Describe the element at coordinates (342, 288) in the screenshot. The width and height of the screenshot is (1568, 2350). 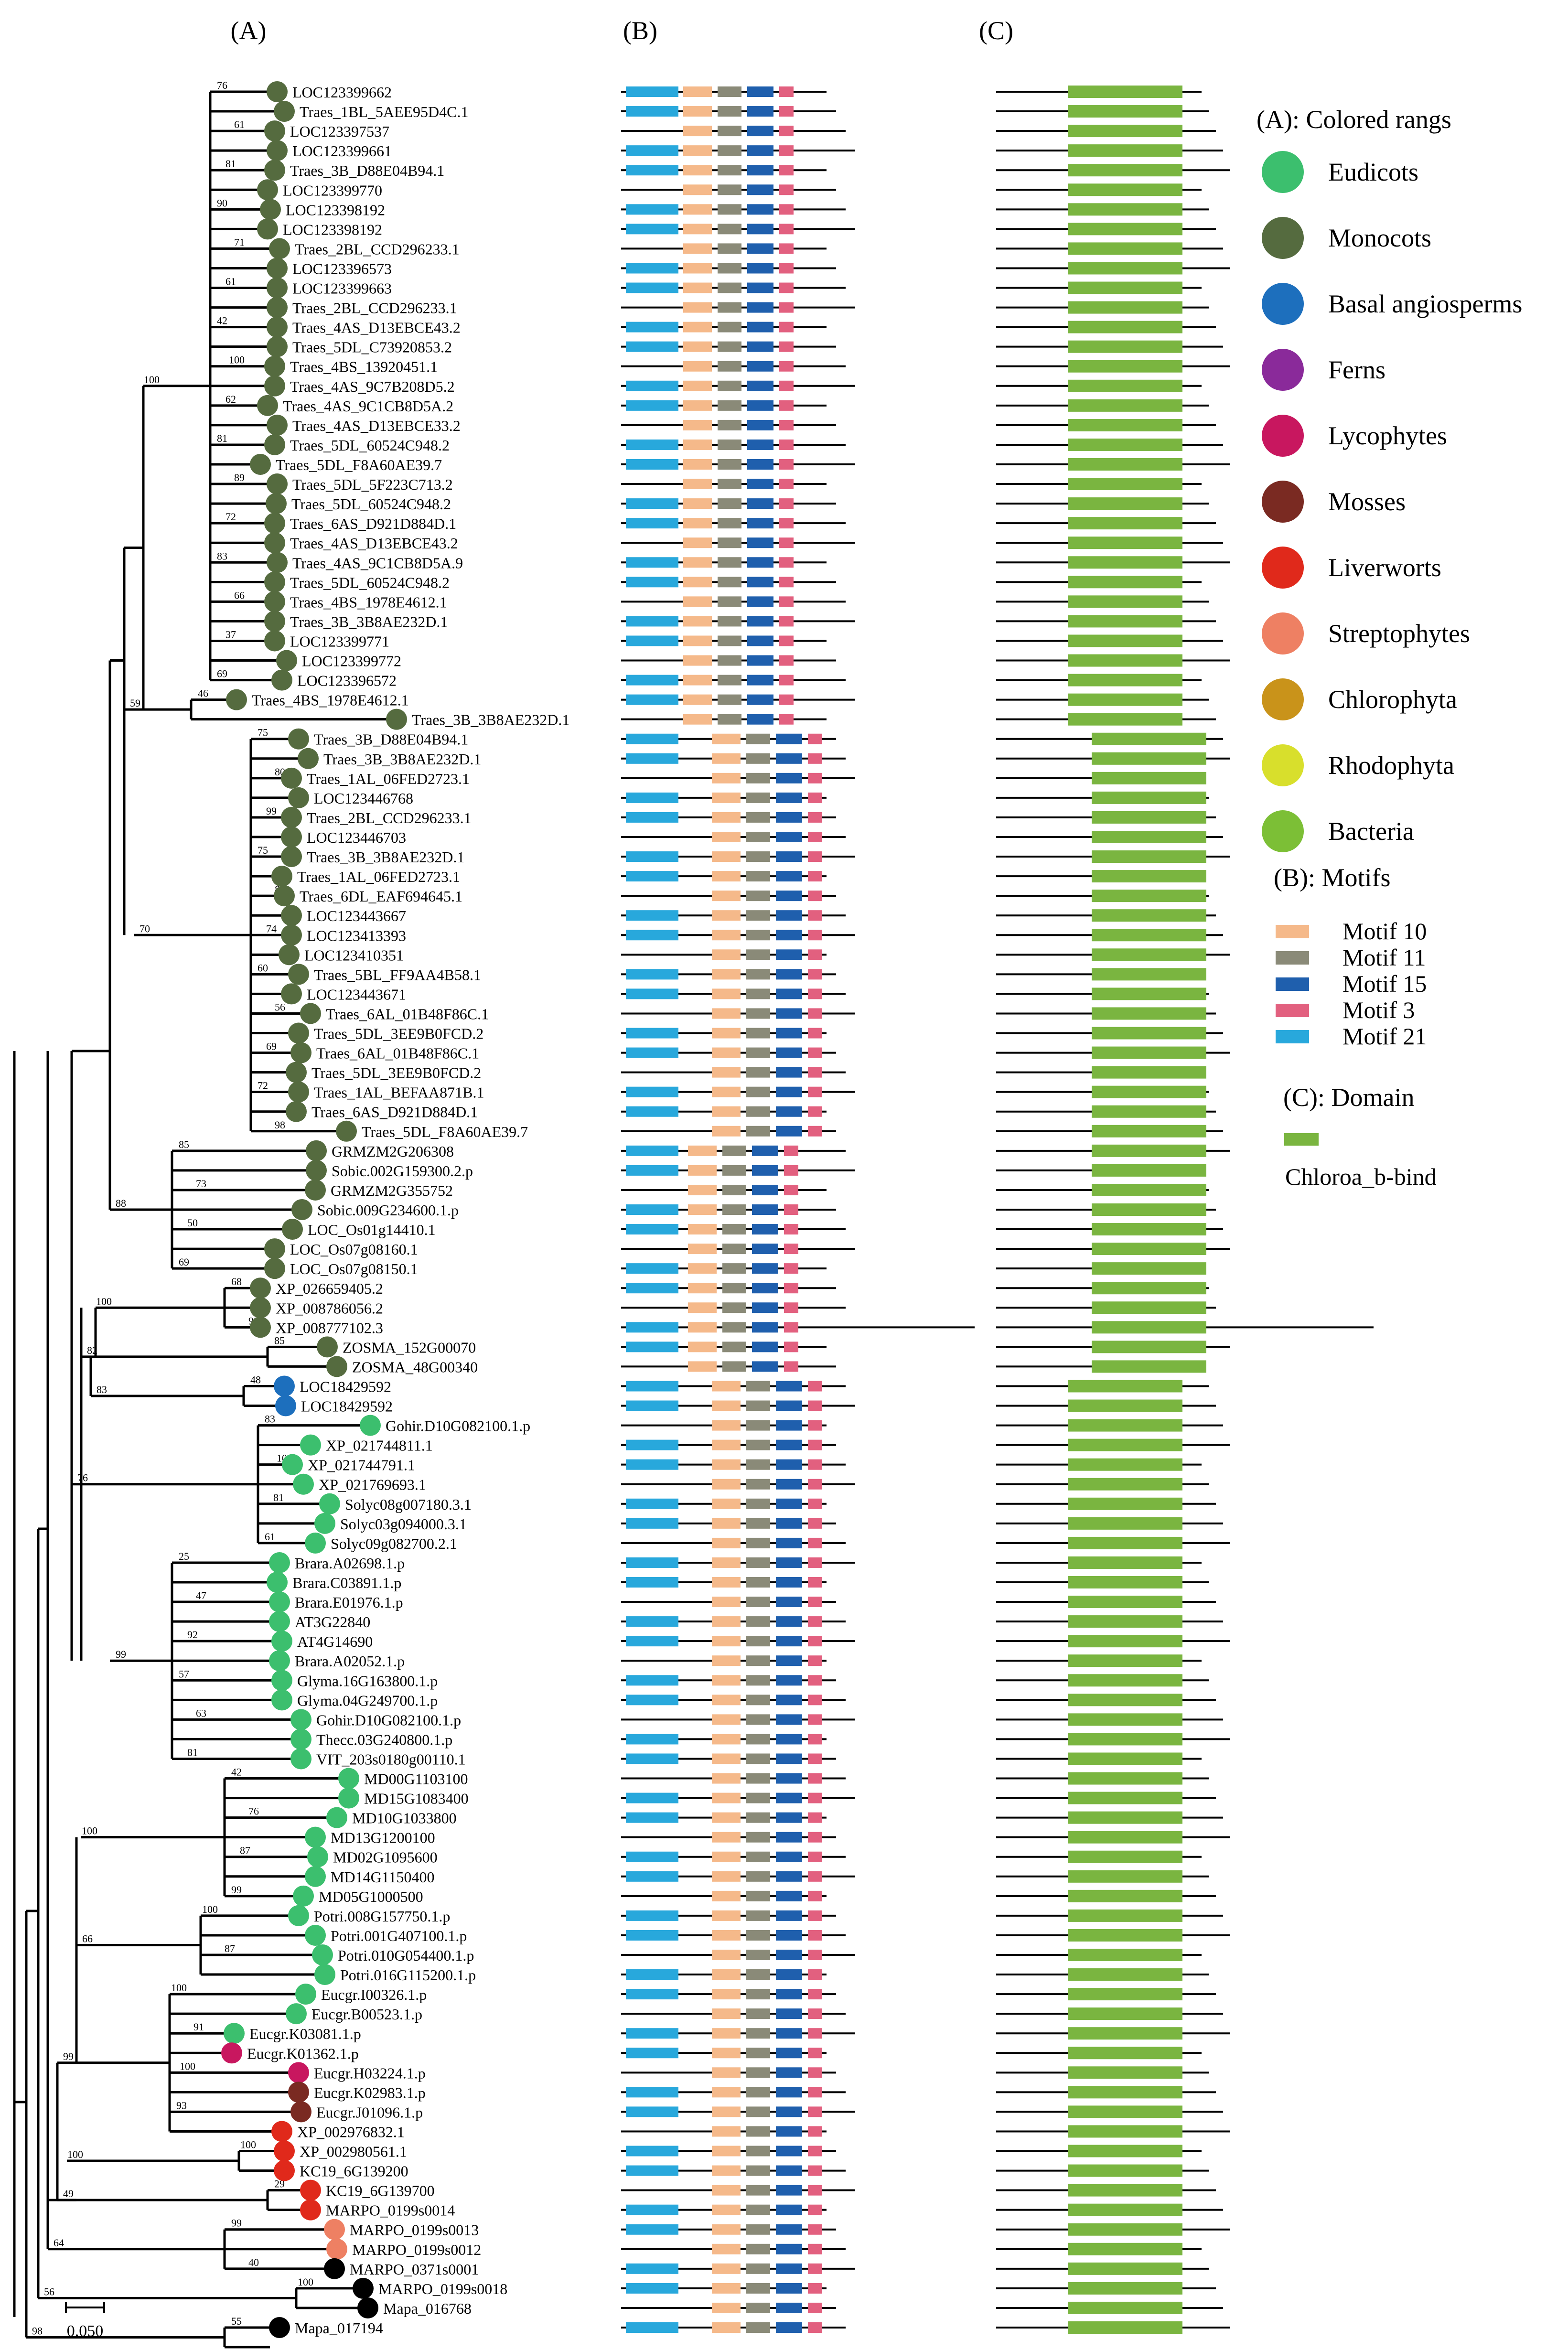
I see `taxon-label: LOC123399663` at that location.